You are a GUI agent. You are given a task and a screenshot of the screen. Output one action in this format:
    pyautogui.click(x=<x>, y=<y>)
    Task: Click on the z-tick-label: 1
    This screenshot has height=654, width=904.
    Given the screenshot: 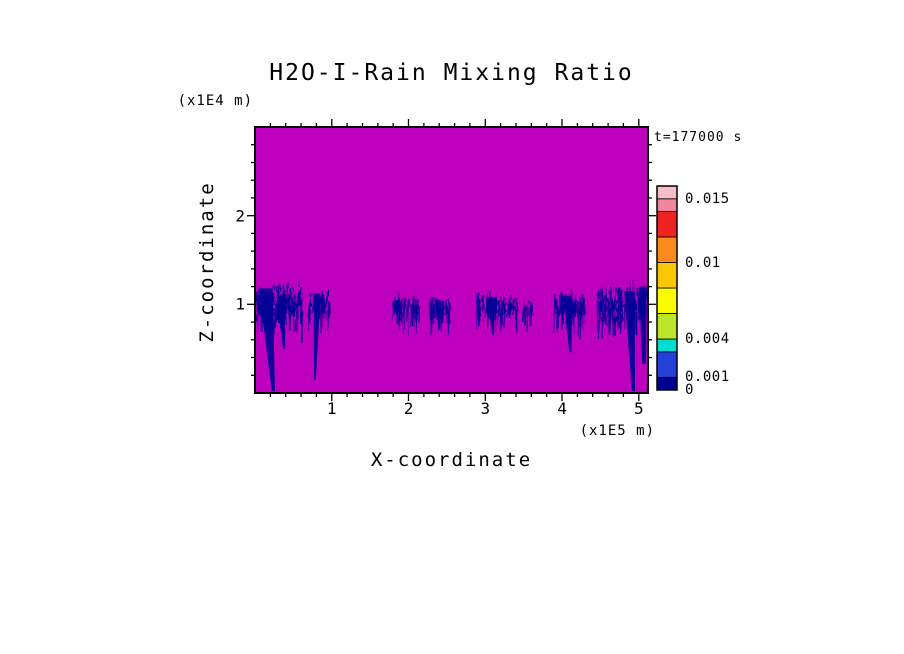 What is the action you would take?
    pyautogui.click(x=240, y=304)
    